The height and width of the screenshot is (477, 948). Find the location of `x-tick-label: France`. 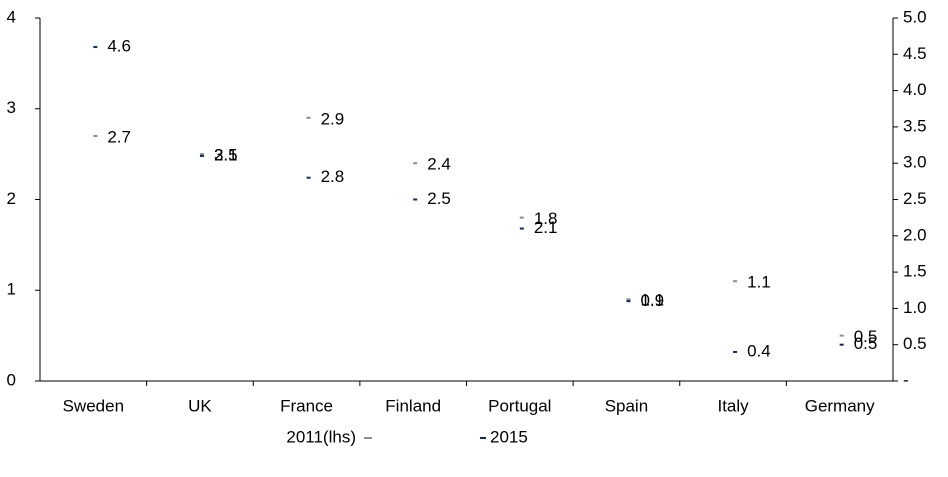

x-tick-label: France is located at coordinates (306, 405).